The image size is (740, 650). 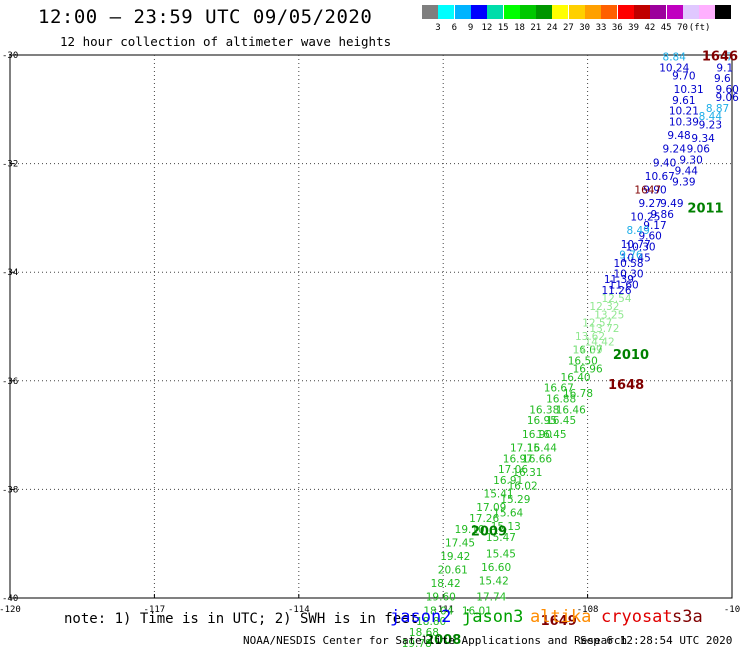 I want to click on wave-height-value: 9.30, so click(x=690, y=161).